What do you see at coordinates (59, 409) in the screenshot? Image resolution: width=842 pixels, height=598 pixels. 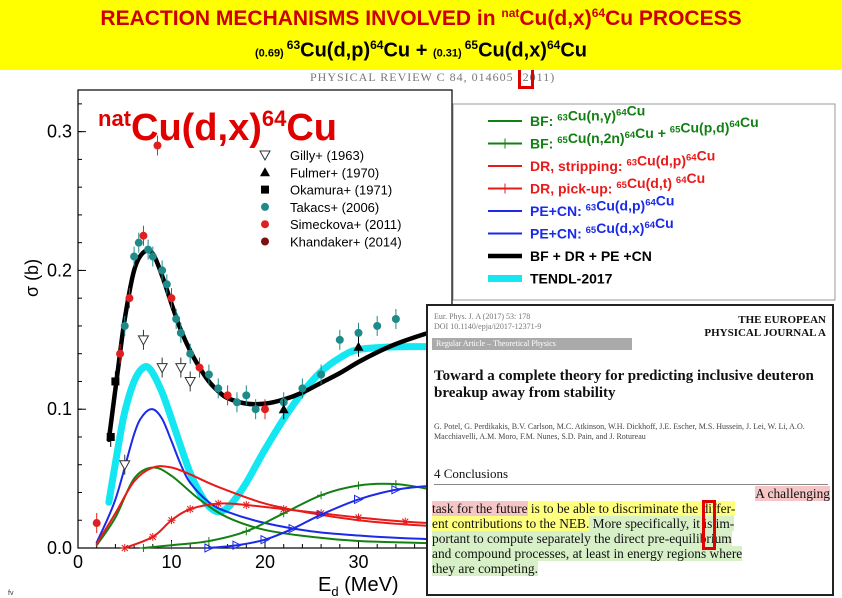 I see `y-tick-label: 0.1` at bounding box center [59, 409].